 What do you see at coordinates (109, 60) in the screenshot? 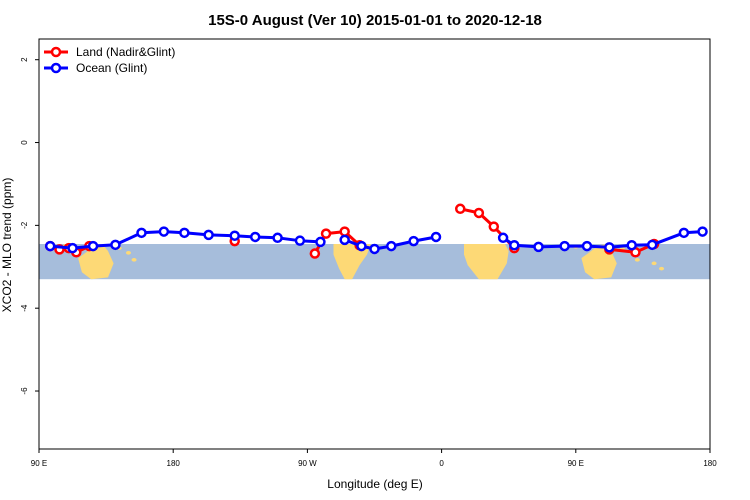
I see `legend: Land (Nadir&Glint) Ocean (Glint)` at bounding box center [109, 60].